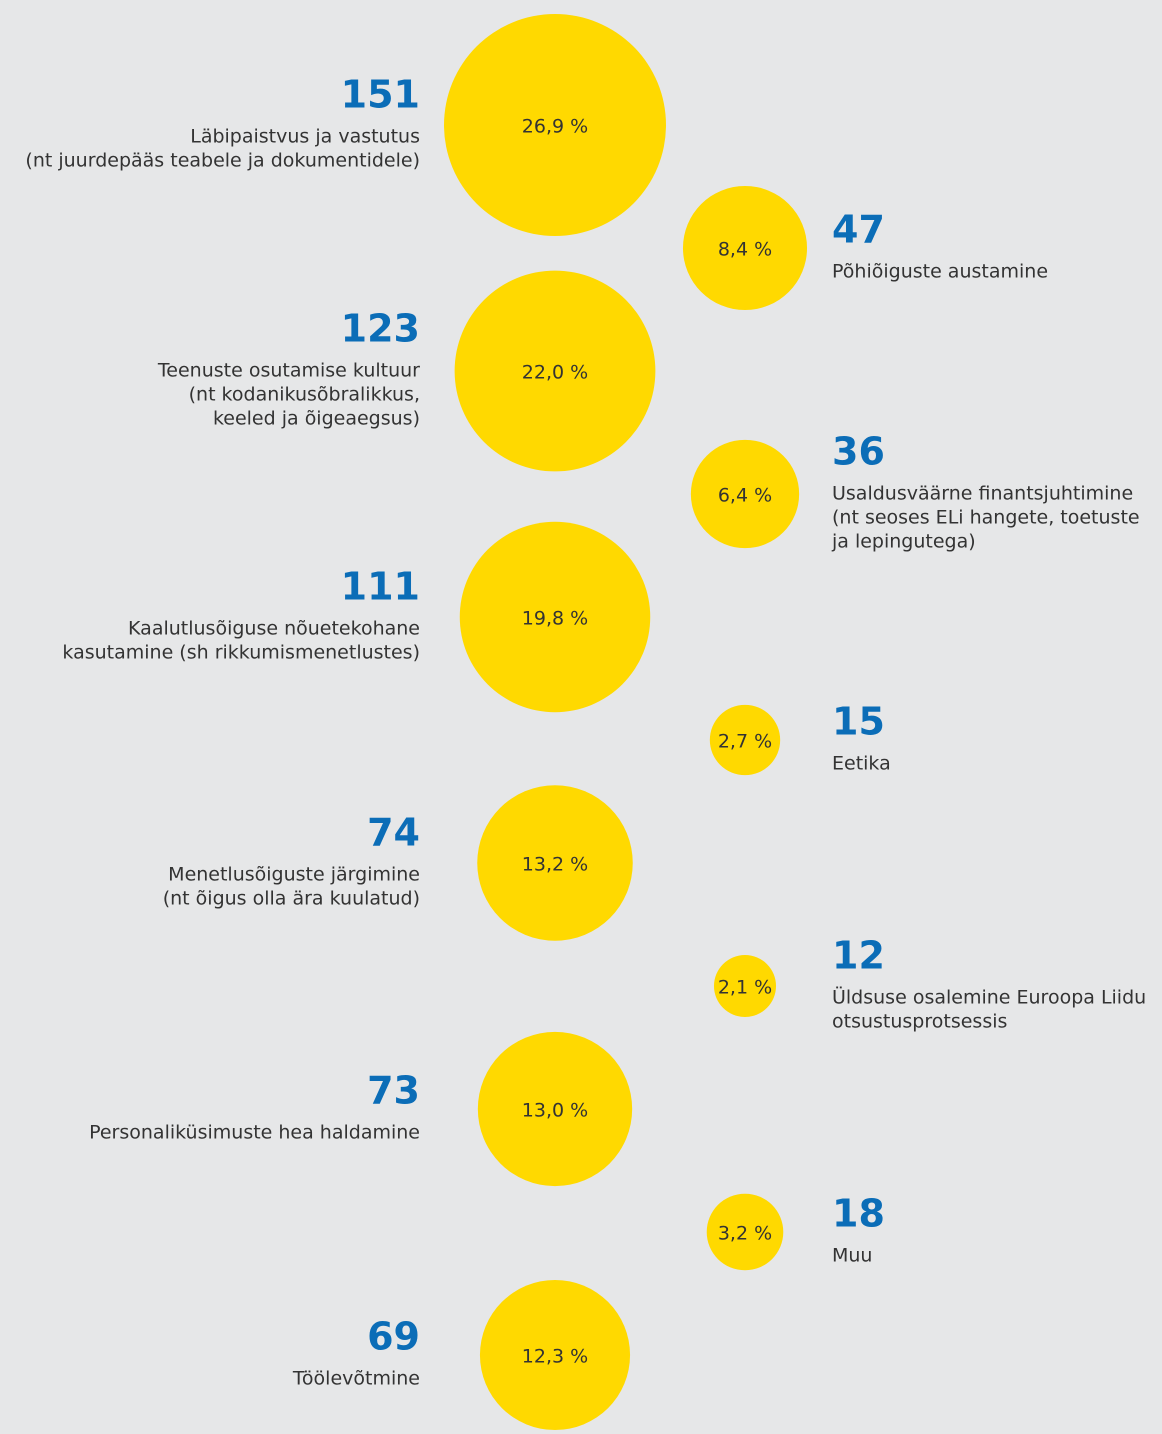 The image size is (1162, 1434). I want to click on count: 74, so click(393, 833).